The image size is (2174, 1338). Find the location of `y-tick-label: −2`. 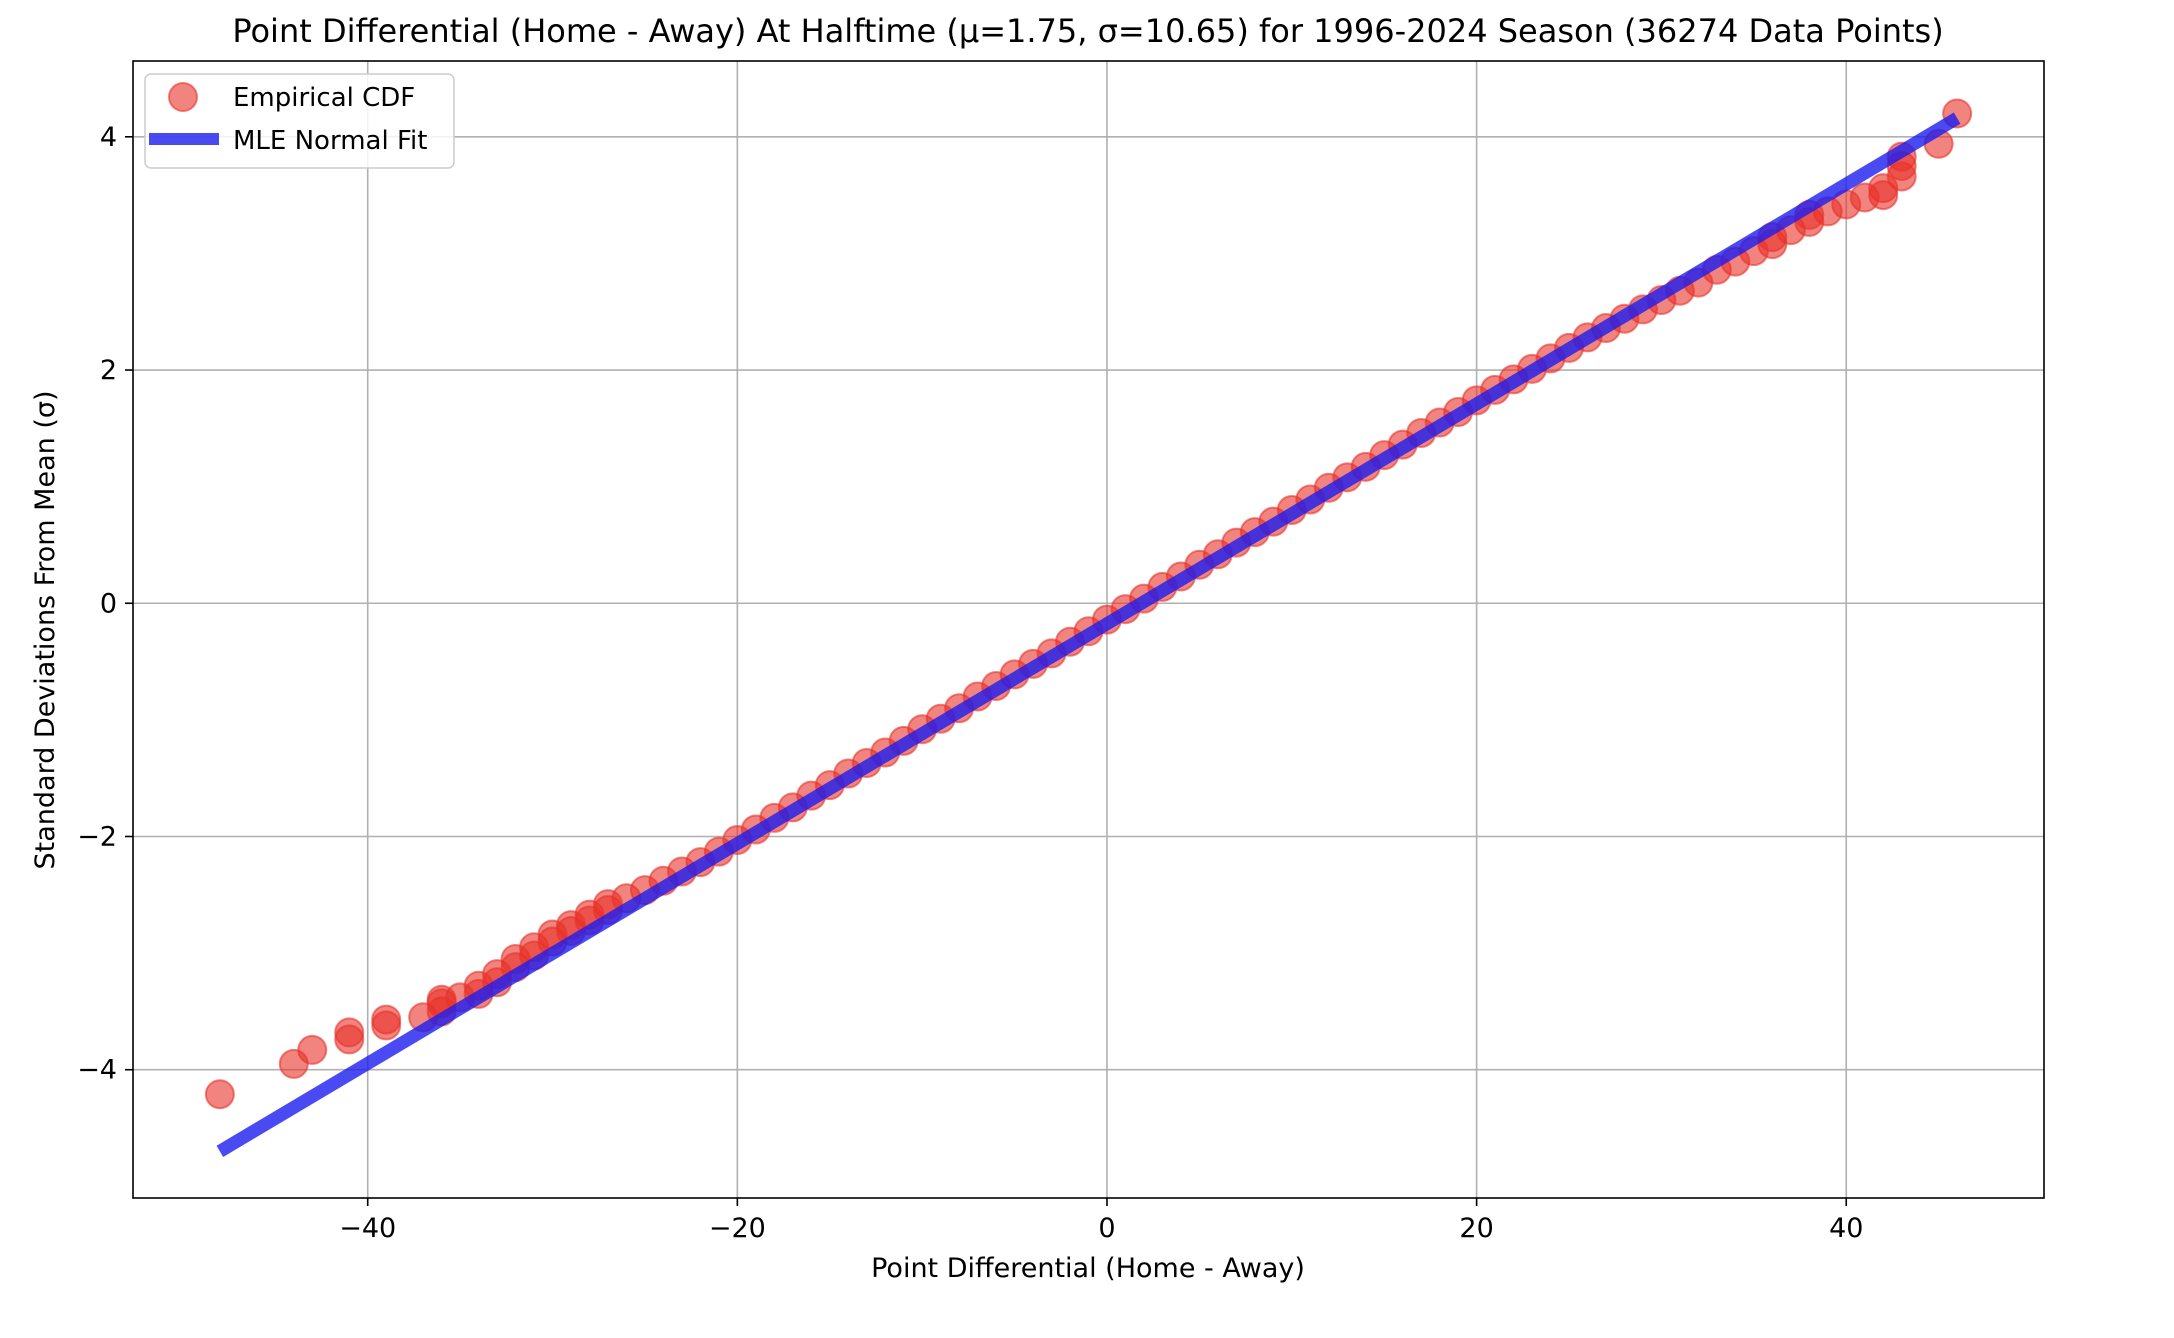

y-tick-label: −2 is located at coordinates (97, 836).